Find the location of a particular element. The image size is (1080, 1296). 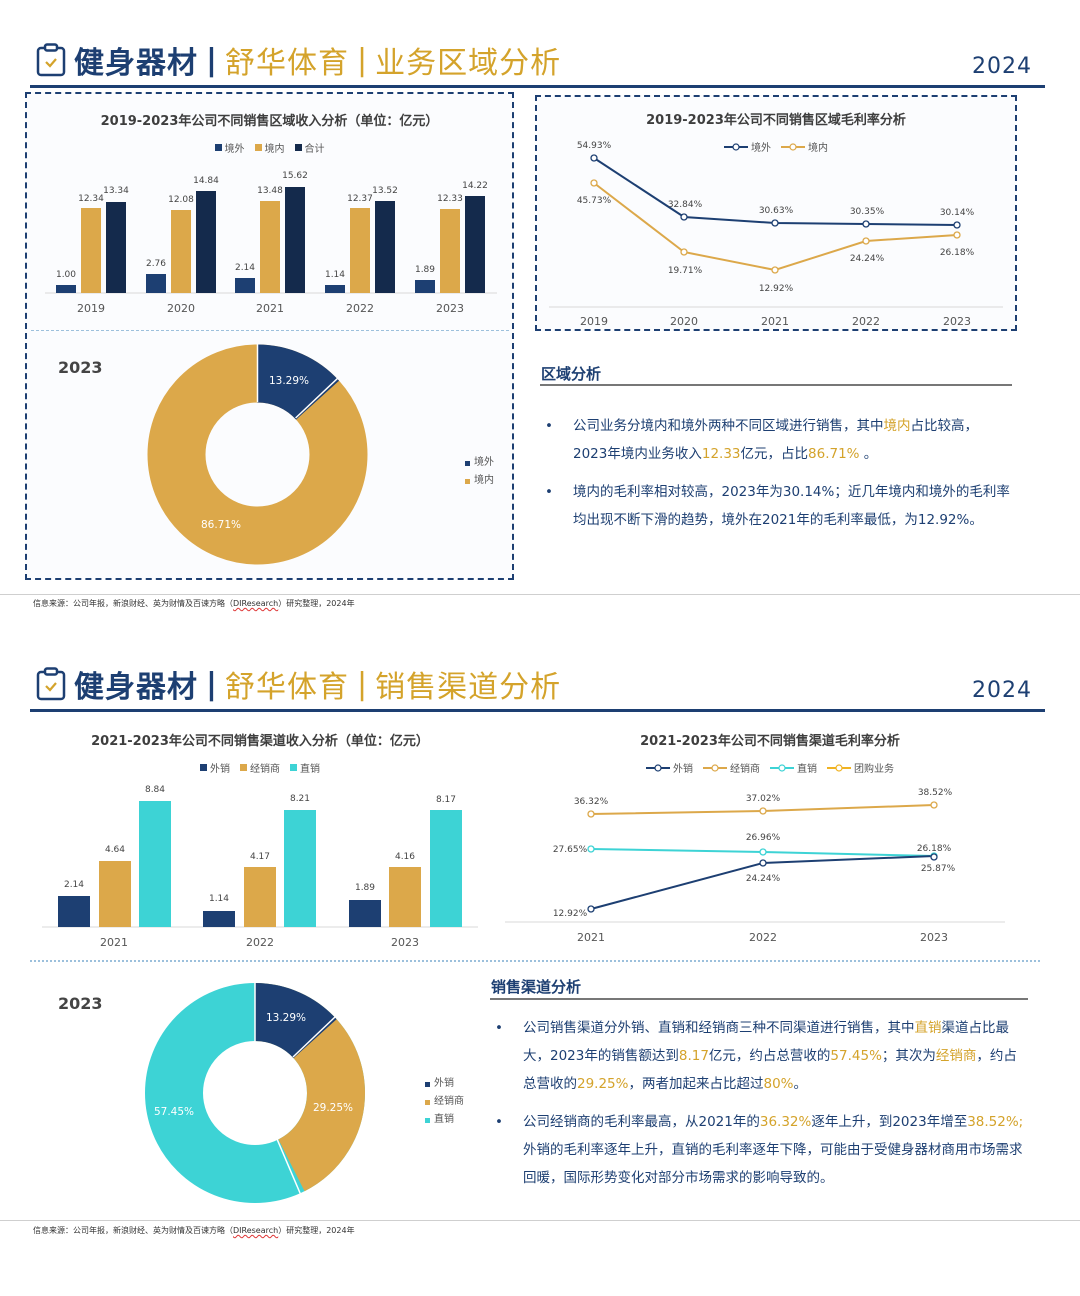

svg-text: 12.34 is located at coordinates (91, 199).